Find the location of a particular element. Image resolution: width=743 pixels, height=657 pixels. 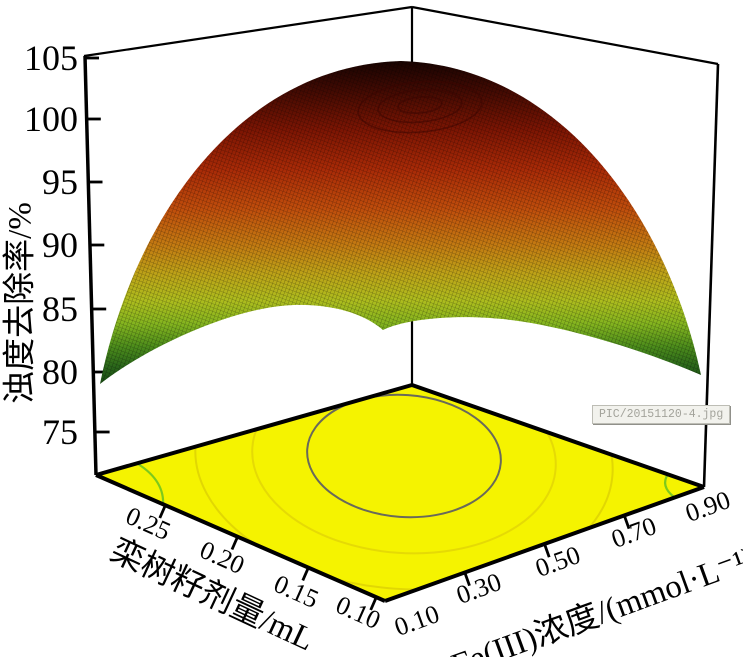

z-tick-label-100: 100 is located at coordinates (51, 119).